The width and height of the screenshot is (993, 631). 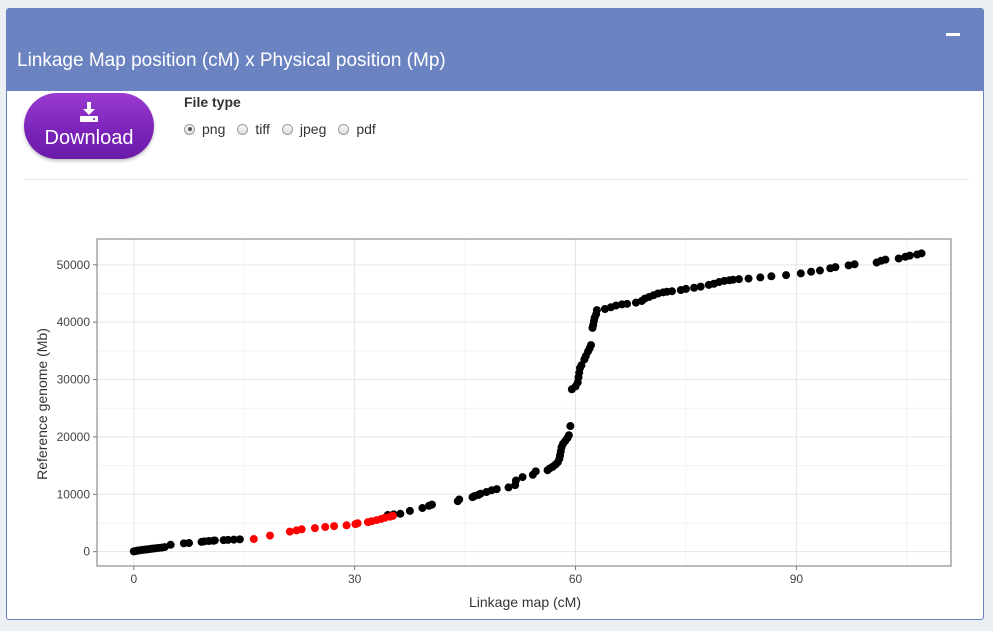 I want to click on y-tick-label: 50000, so click(x=74, y=265).